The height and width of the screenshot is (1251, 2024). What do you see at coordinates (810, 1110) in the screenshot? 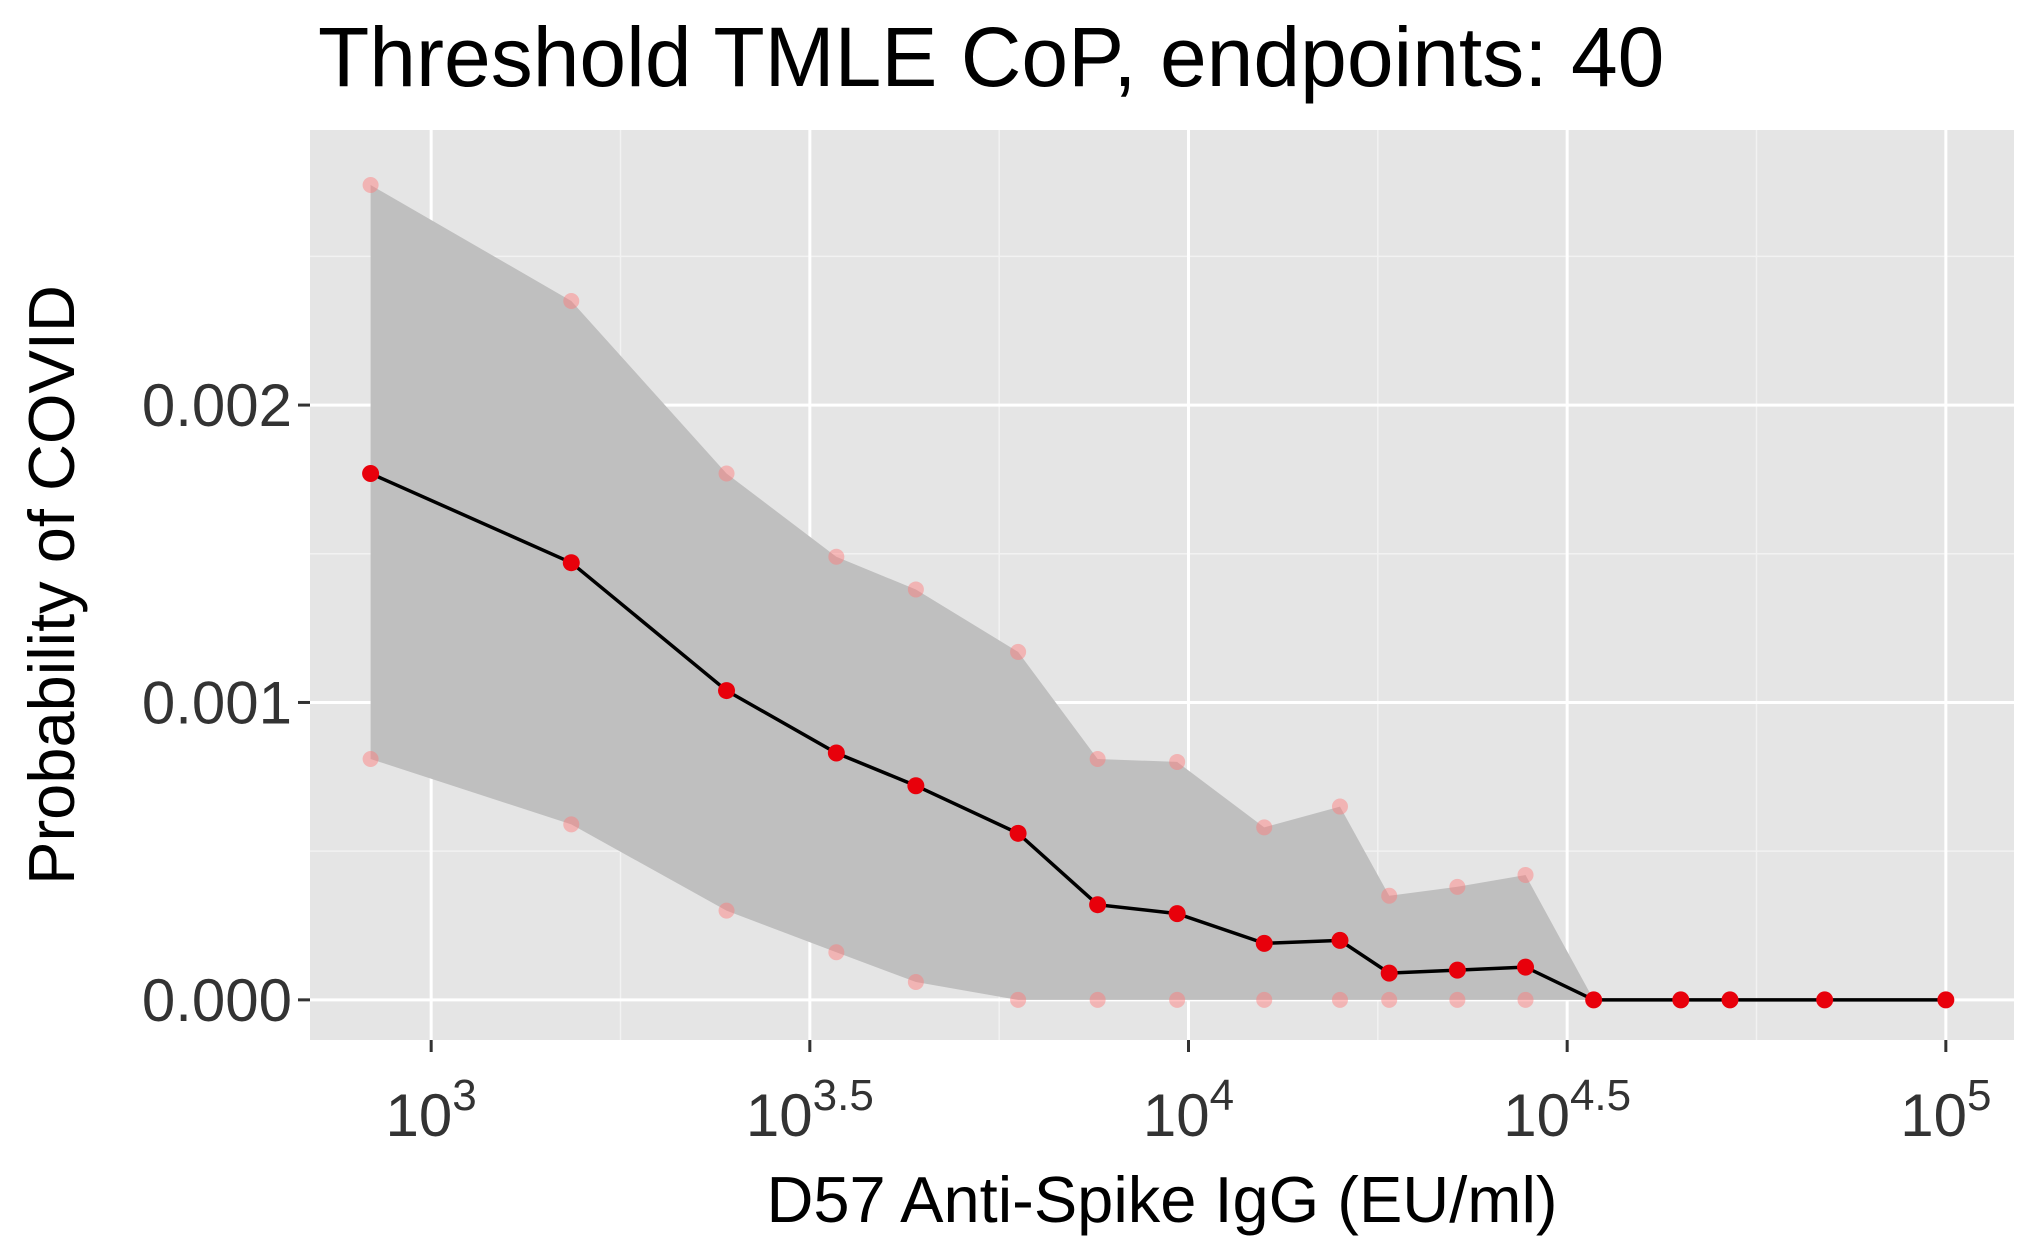
I see `x-tick-label: 103.5` at bounding box center [810, 1110].